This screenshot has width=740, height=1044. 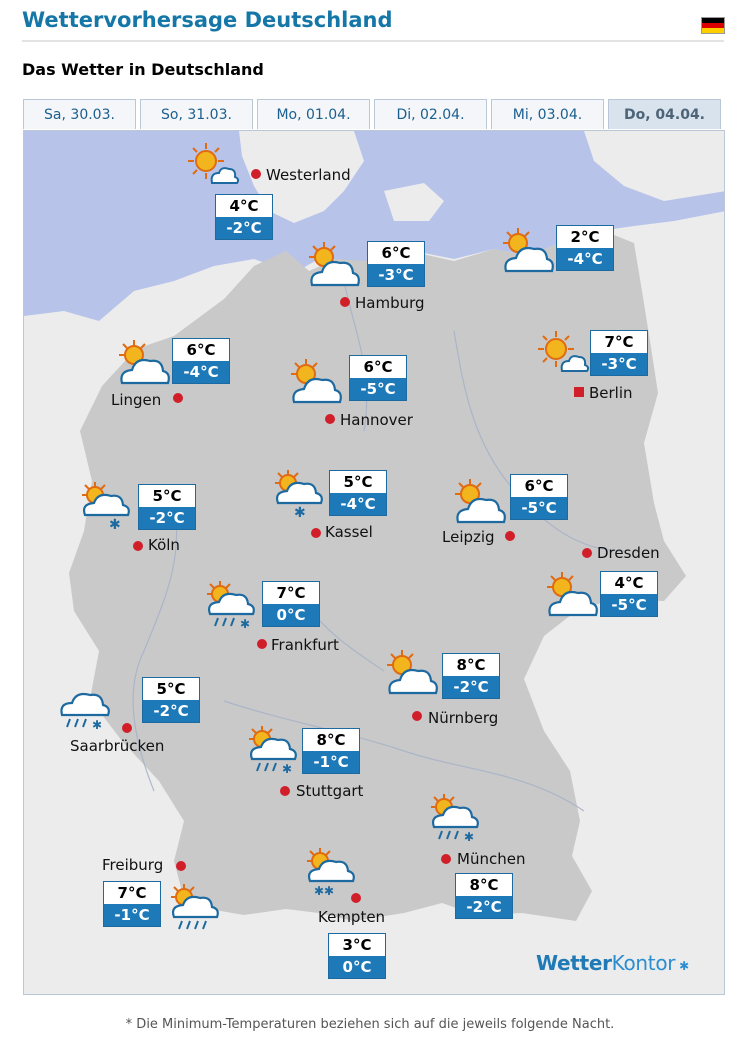 I want to click on city-label: Westerland, so click(x=308, y=175).